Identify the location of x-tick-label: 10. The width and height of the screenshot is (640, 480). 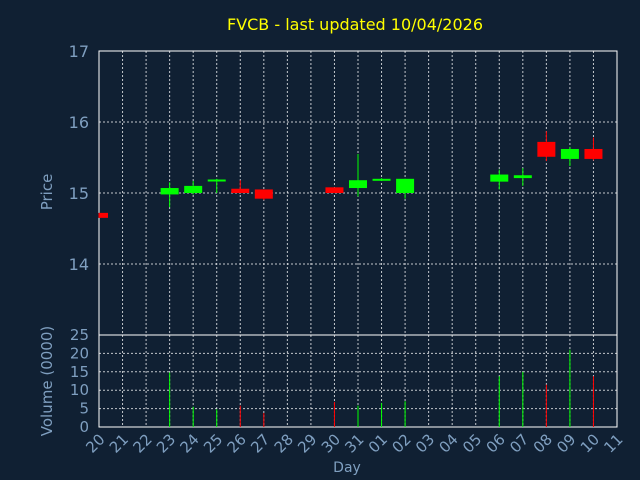
(590, 443).